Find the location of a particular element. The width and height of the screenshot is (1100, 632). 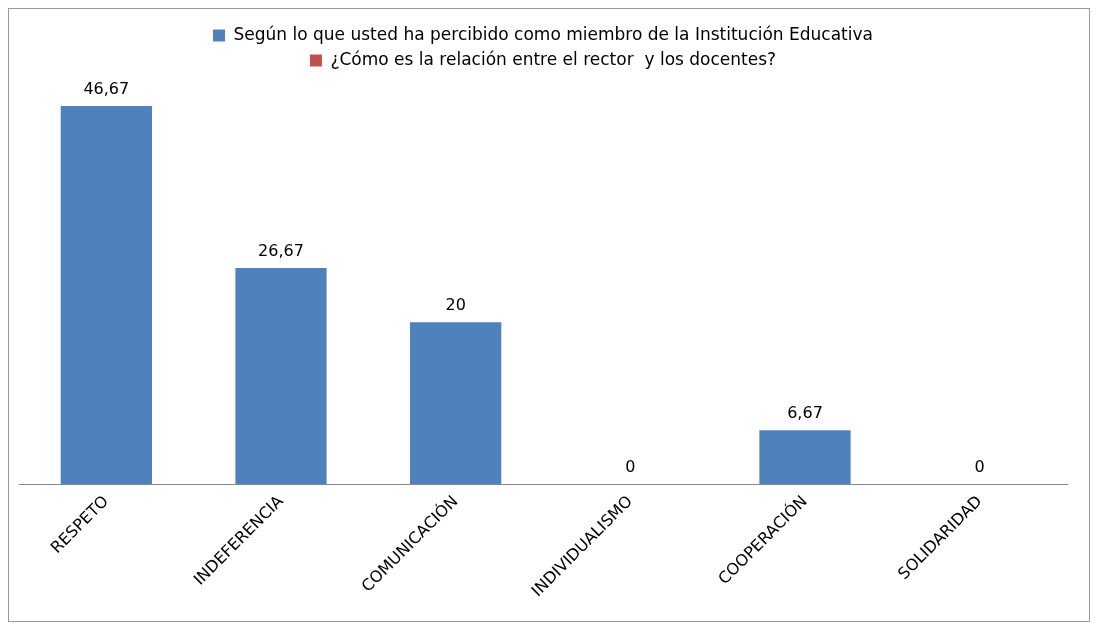

legend-label: Según lo que usted ha percibido como miembro de la Institución Educativa is located at coordinates (553, 33).